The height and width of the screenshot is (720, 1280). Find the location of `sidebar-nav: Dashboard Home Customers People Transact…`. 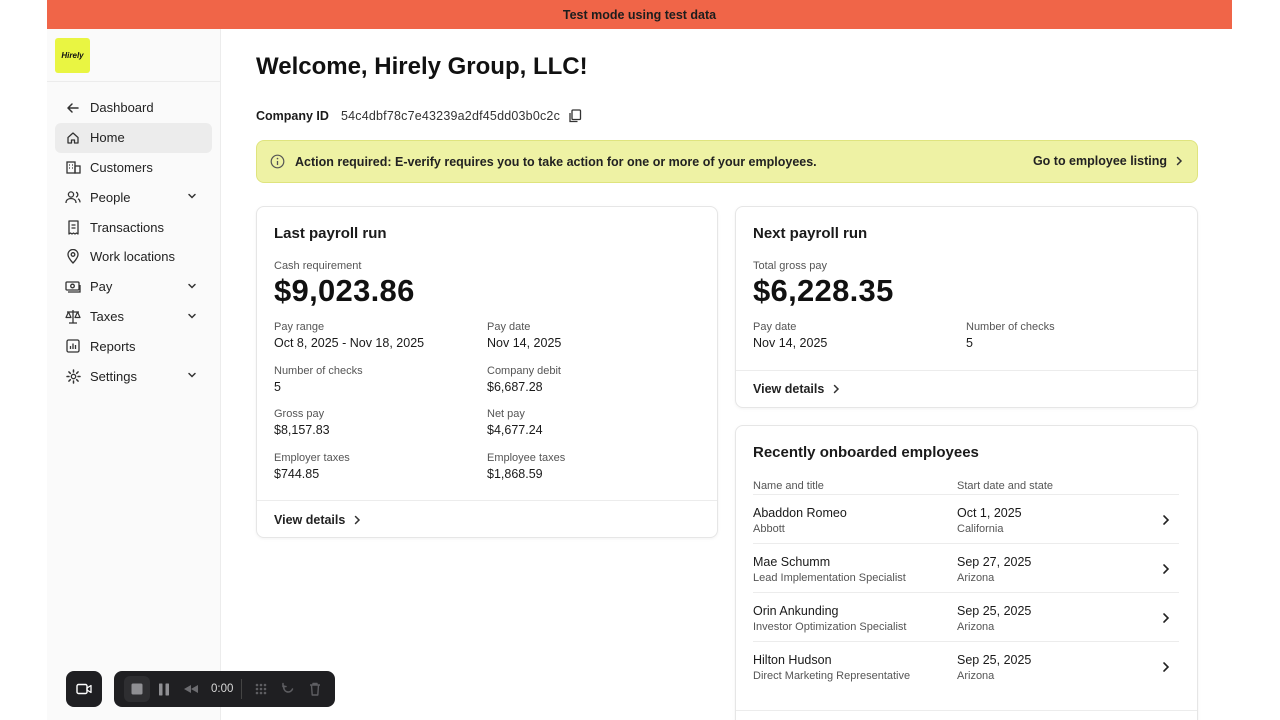

sidebar-nav: Dashboard Home Customers People Transact… is located at coordinates (133, 242).